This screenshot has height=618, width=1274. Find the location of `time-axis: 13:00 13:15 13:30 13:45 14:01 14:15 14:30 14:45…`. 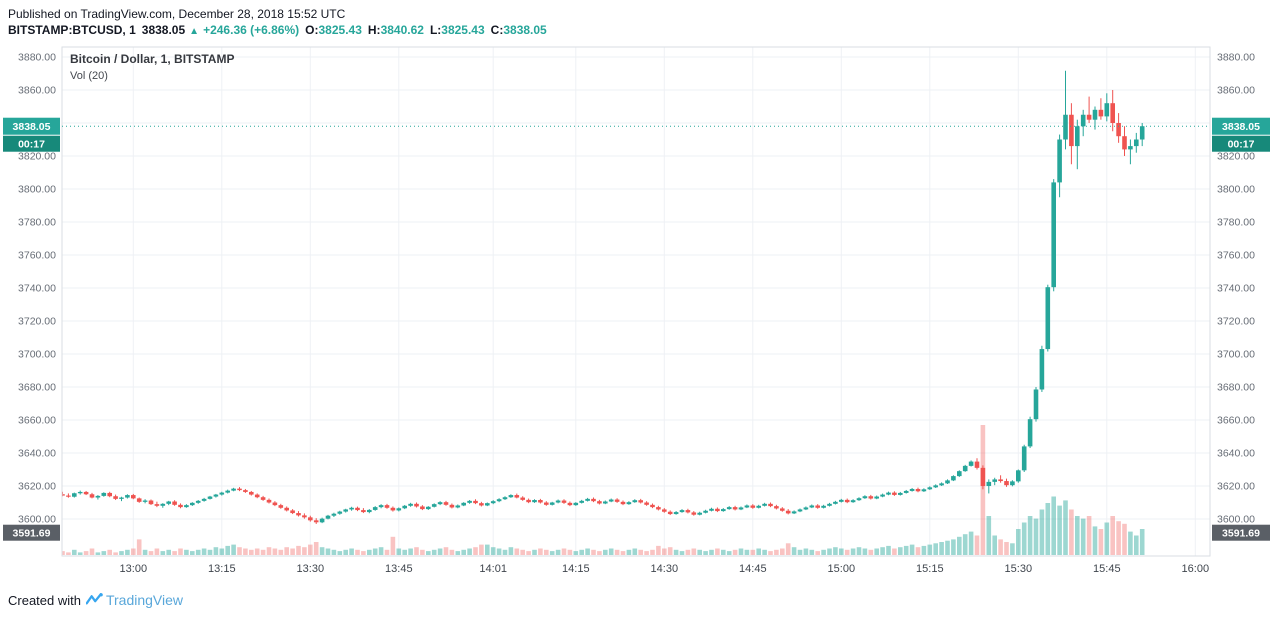

time-axis: 13:00 13:15 13:30 13:45 14:01 14:15 14:30 14:45… is located at coordinates (665, 569).